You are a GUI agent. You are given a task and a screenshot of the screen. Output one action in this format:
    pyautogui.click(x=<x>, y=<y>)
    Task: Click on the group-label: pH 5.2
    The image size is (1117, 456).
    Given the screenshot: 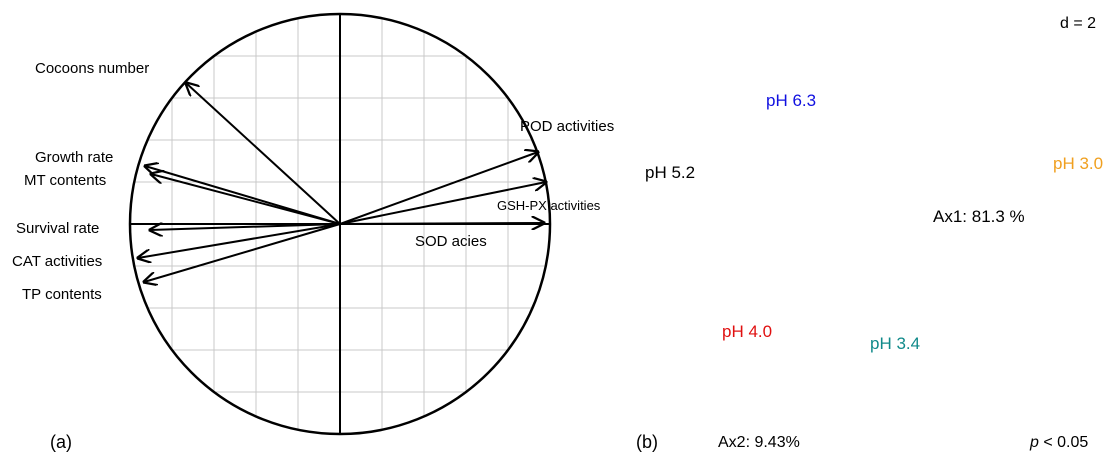 What is the action you would take?
    pyautogui.click(x=670, y=172)
    